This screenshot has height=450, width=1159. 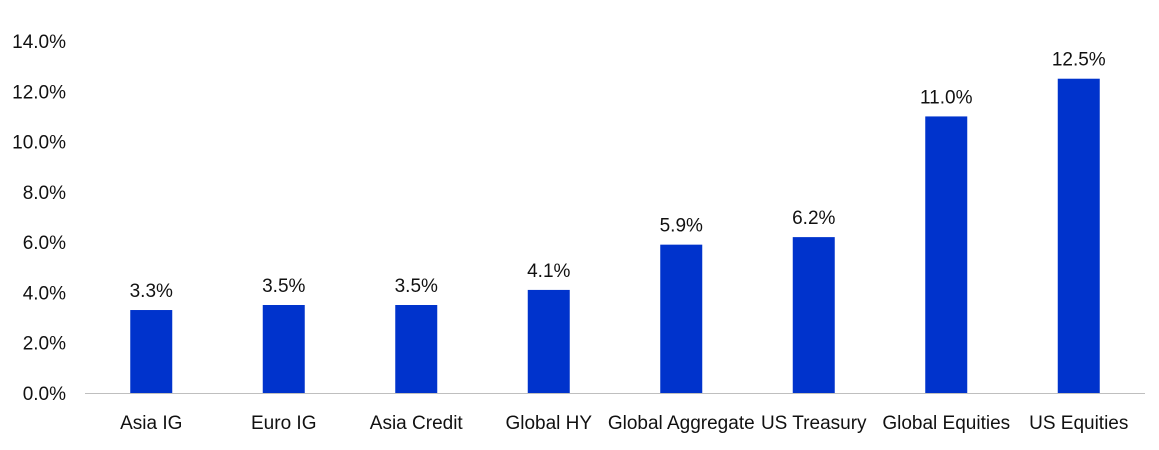 I want to click on data-label: 3.3%, so click(x=151, y=291).